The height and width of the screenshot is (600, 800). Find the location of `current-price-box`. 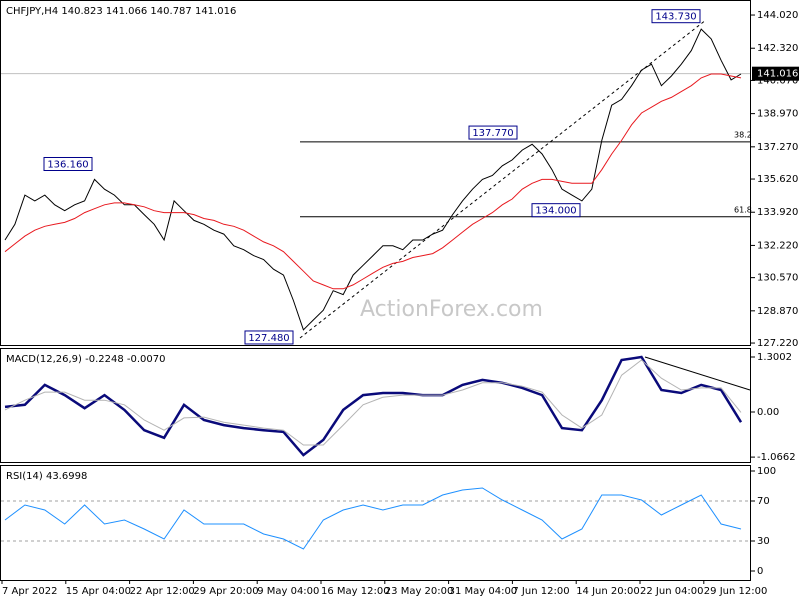

current-price-box is located at coordinates (775, 73).